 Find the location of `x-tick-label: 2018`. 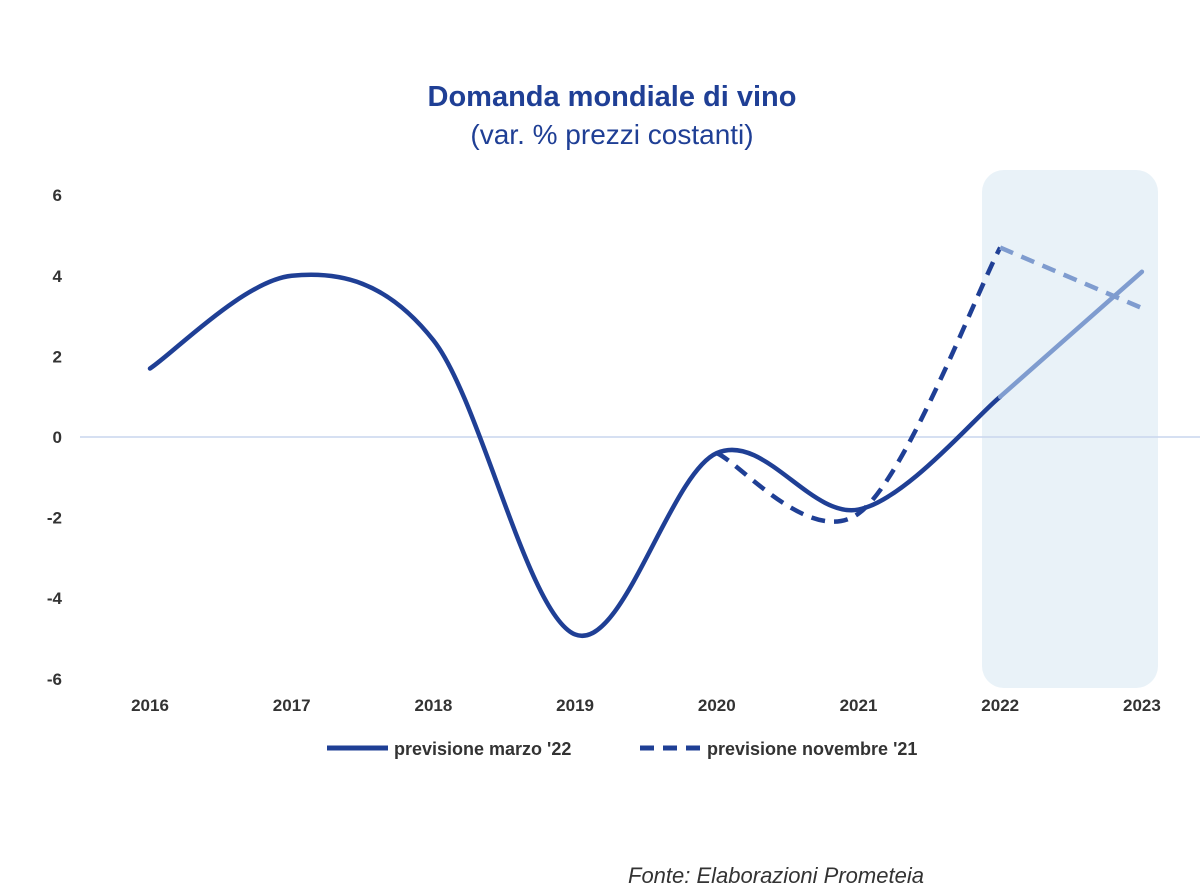

x-tick-label: 2018 is located at coordinates (433, 705).